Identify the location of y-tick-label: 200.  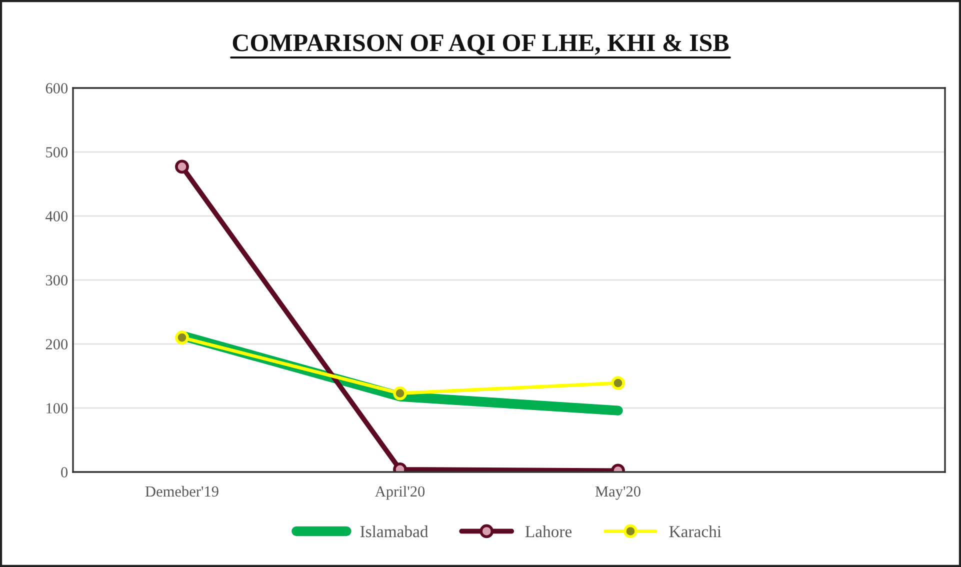
(57, 344).